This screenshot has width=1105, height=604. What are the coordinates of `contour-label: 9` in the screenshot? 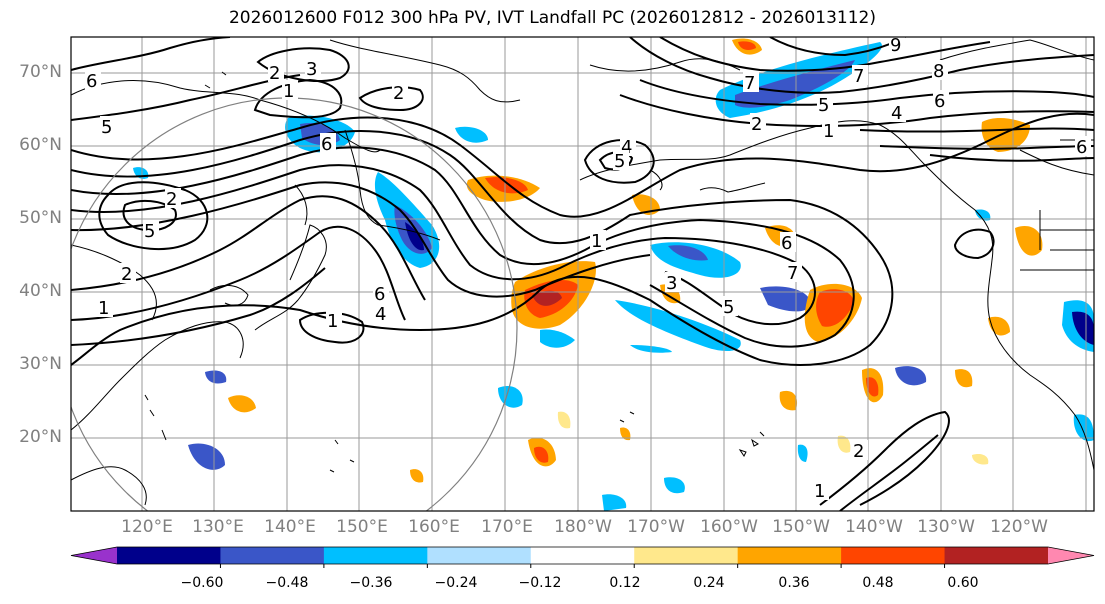 It's located at (895, 45).